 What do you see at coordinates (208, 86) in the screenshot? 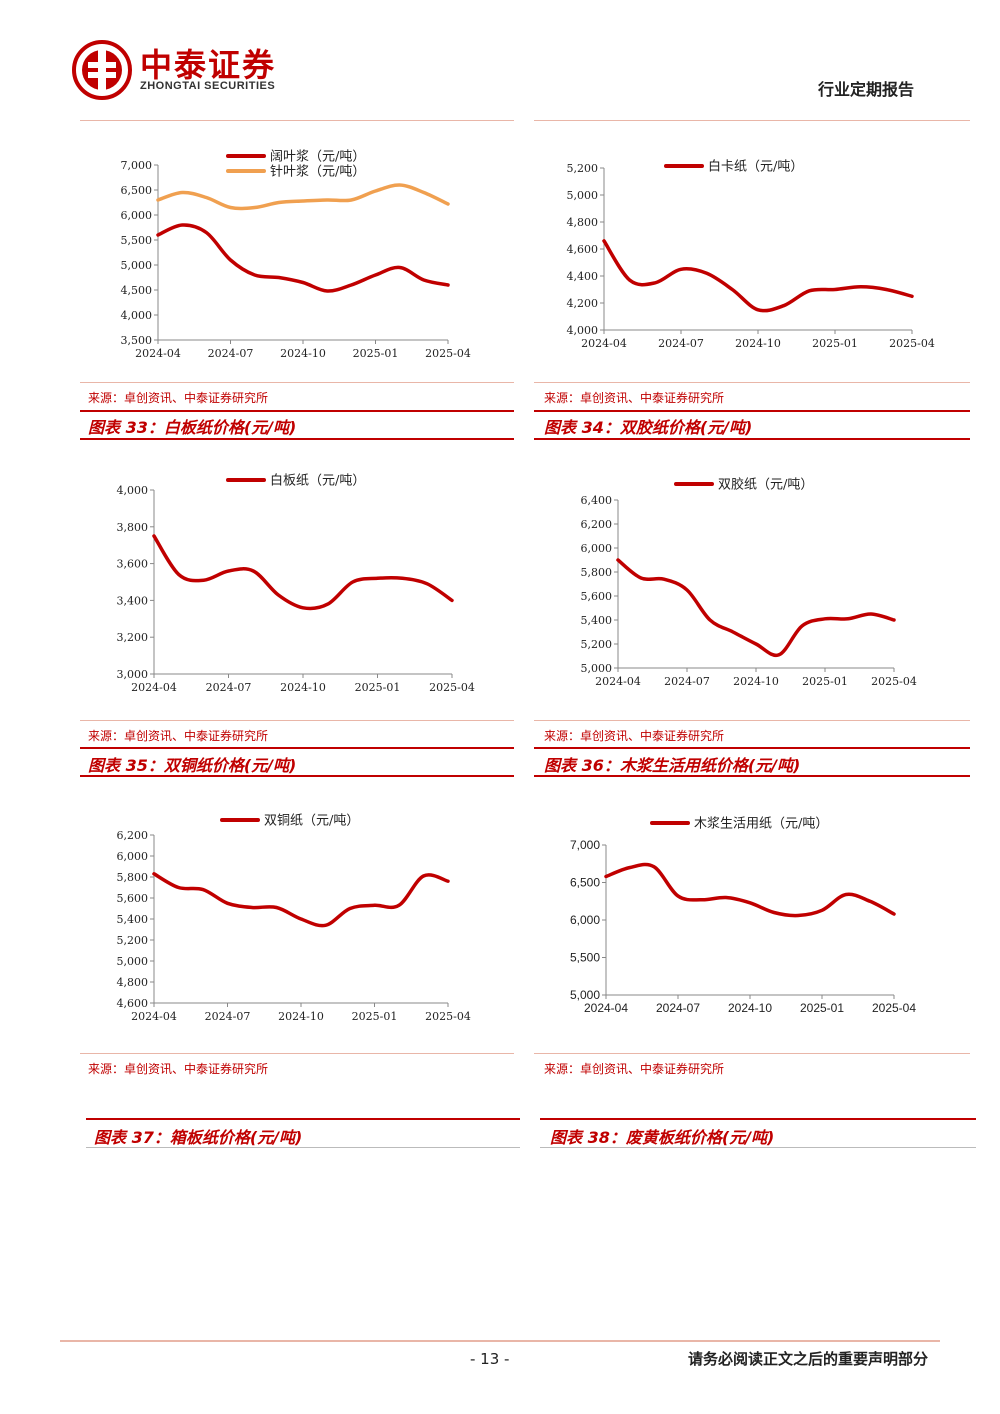
I see `brand-name-en: ZHONGTAI SECURITIES` at bounding box center [208, 86].